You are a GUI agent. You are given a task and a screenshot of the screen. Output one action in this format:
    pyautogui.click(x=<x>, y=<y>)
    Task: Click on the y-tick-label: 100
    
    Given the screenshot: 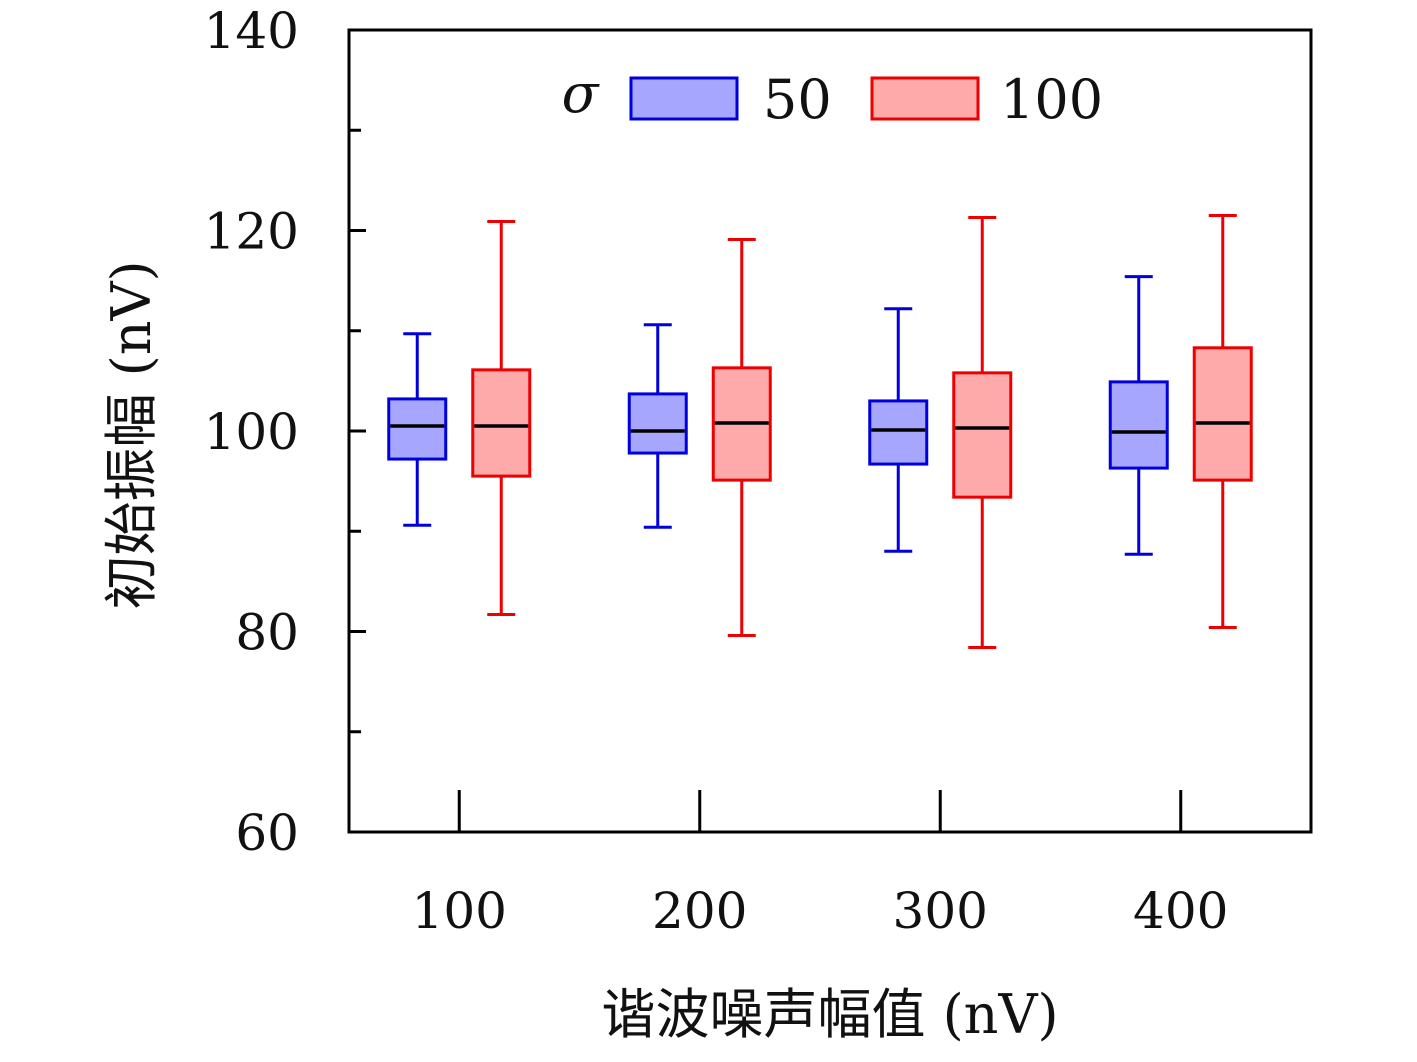 What is the action you would take?
    pyautogui.click(x=251, y=432)
    